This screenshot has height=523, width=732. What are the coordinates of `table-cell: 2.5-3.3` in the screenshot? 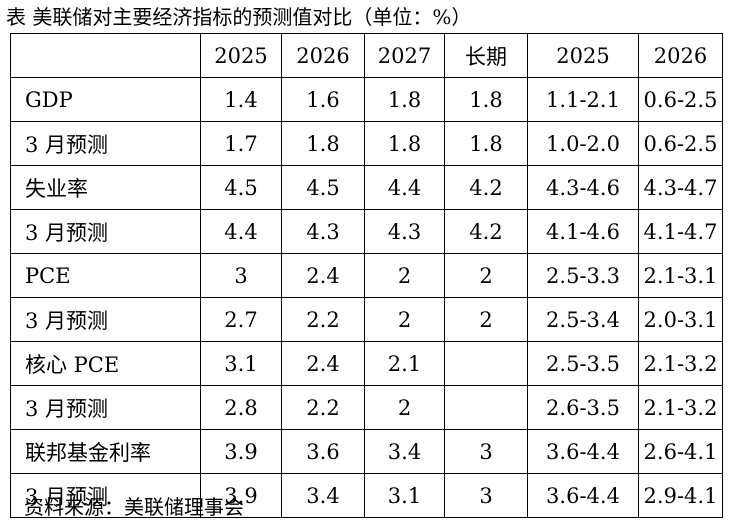 It's located at (583, 275).